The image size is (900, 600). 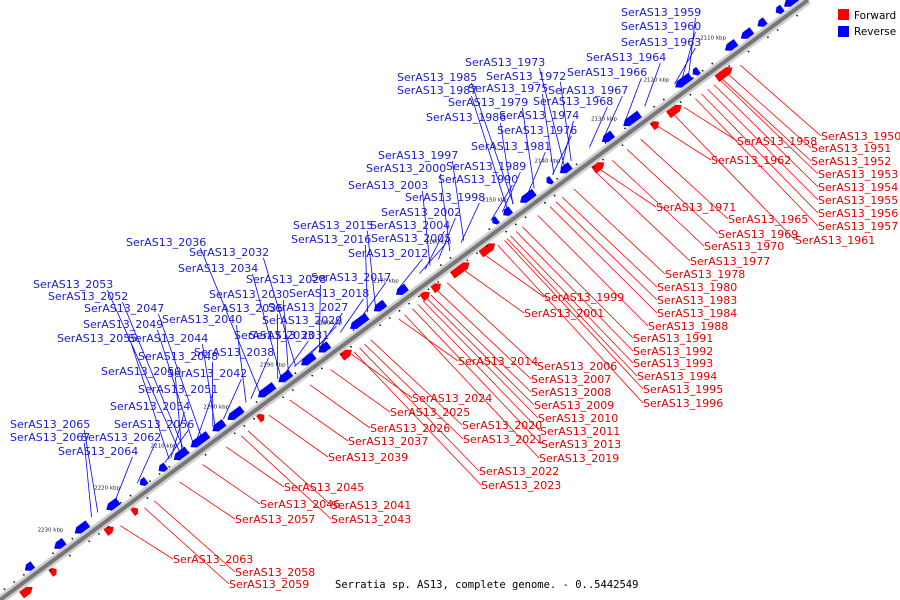 What do you see at coordinates (705, 274) in the screenshot?
I see `forward-gene-label: SerAS13_1978` at bounding box center [705, 274].